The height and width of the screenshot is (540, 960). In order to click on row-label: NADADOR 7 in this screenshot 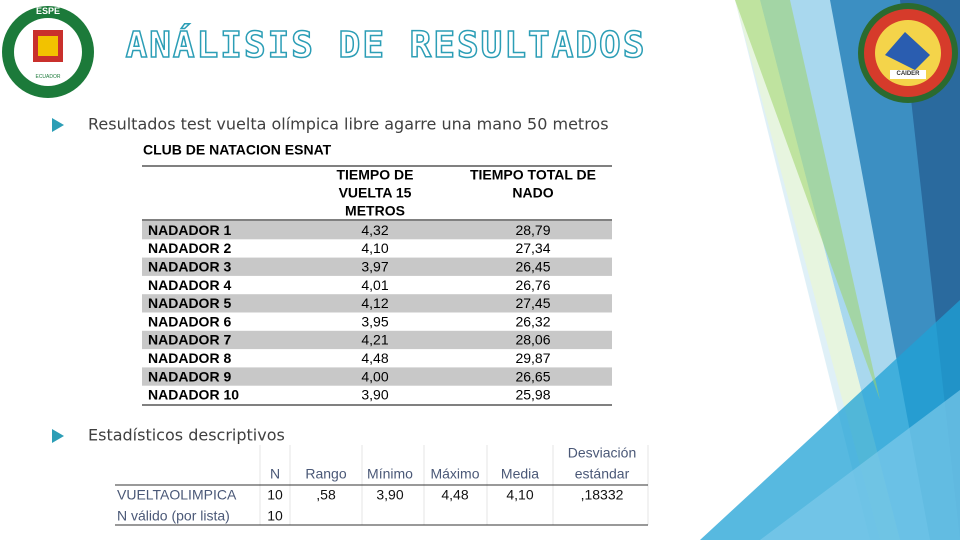, I will do `click(189, 340)`.